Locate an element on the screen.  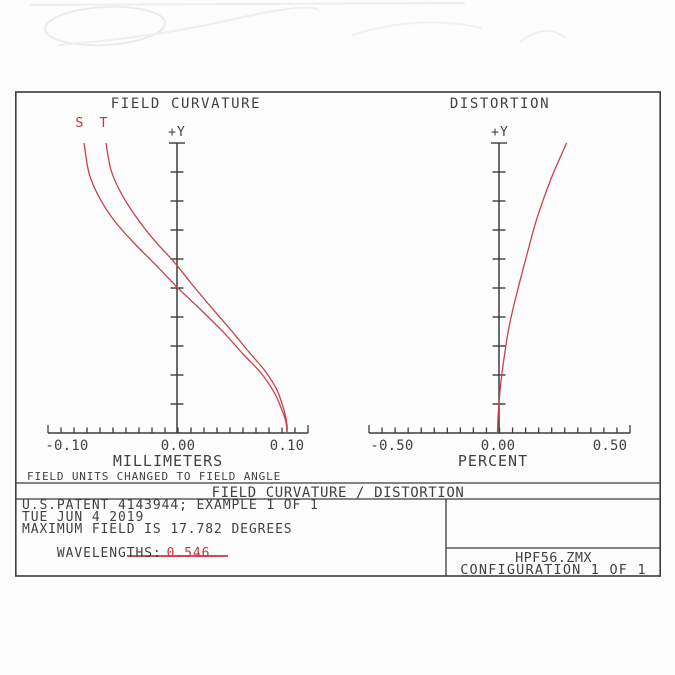
info-wavelengths-line: WAVELENGTHS: 0.546 is located at coordinates (116, 548).